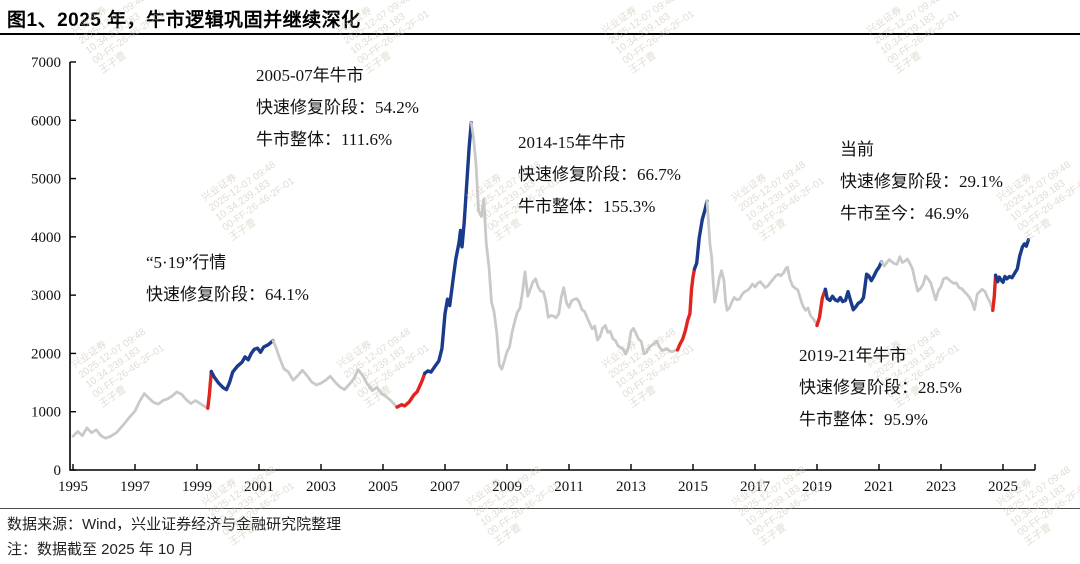  I want to click on y-axis-tick-label: 0, so click(58, 471).